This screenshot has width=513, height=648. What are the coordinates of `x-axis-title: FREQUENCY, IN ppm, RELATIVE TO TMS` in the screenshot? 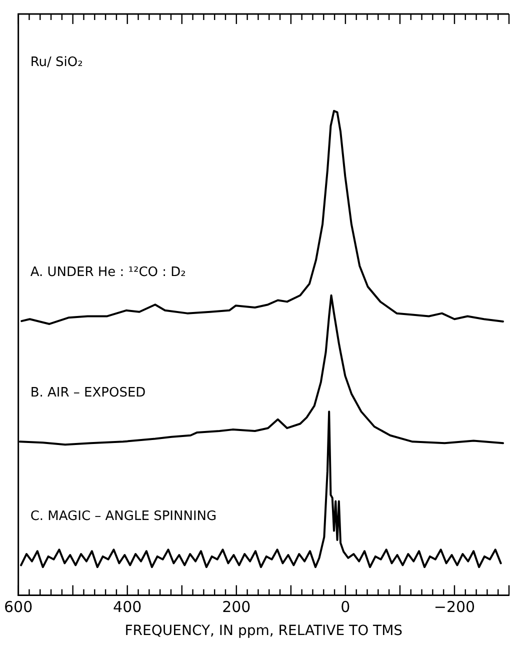 It's located at (263, 631).